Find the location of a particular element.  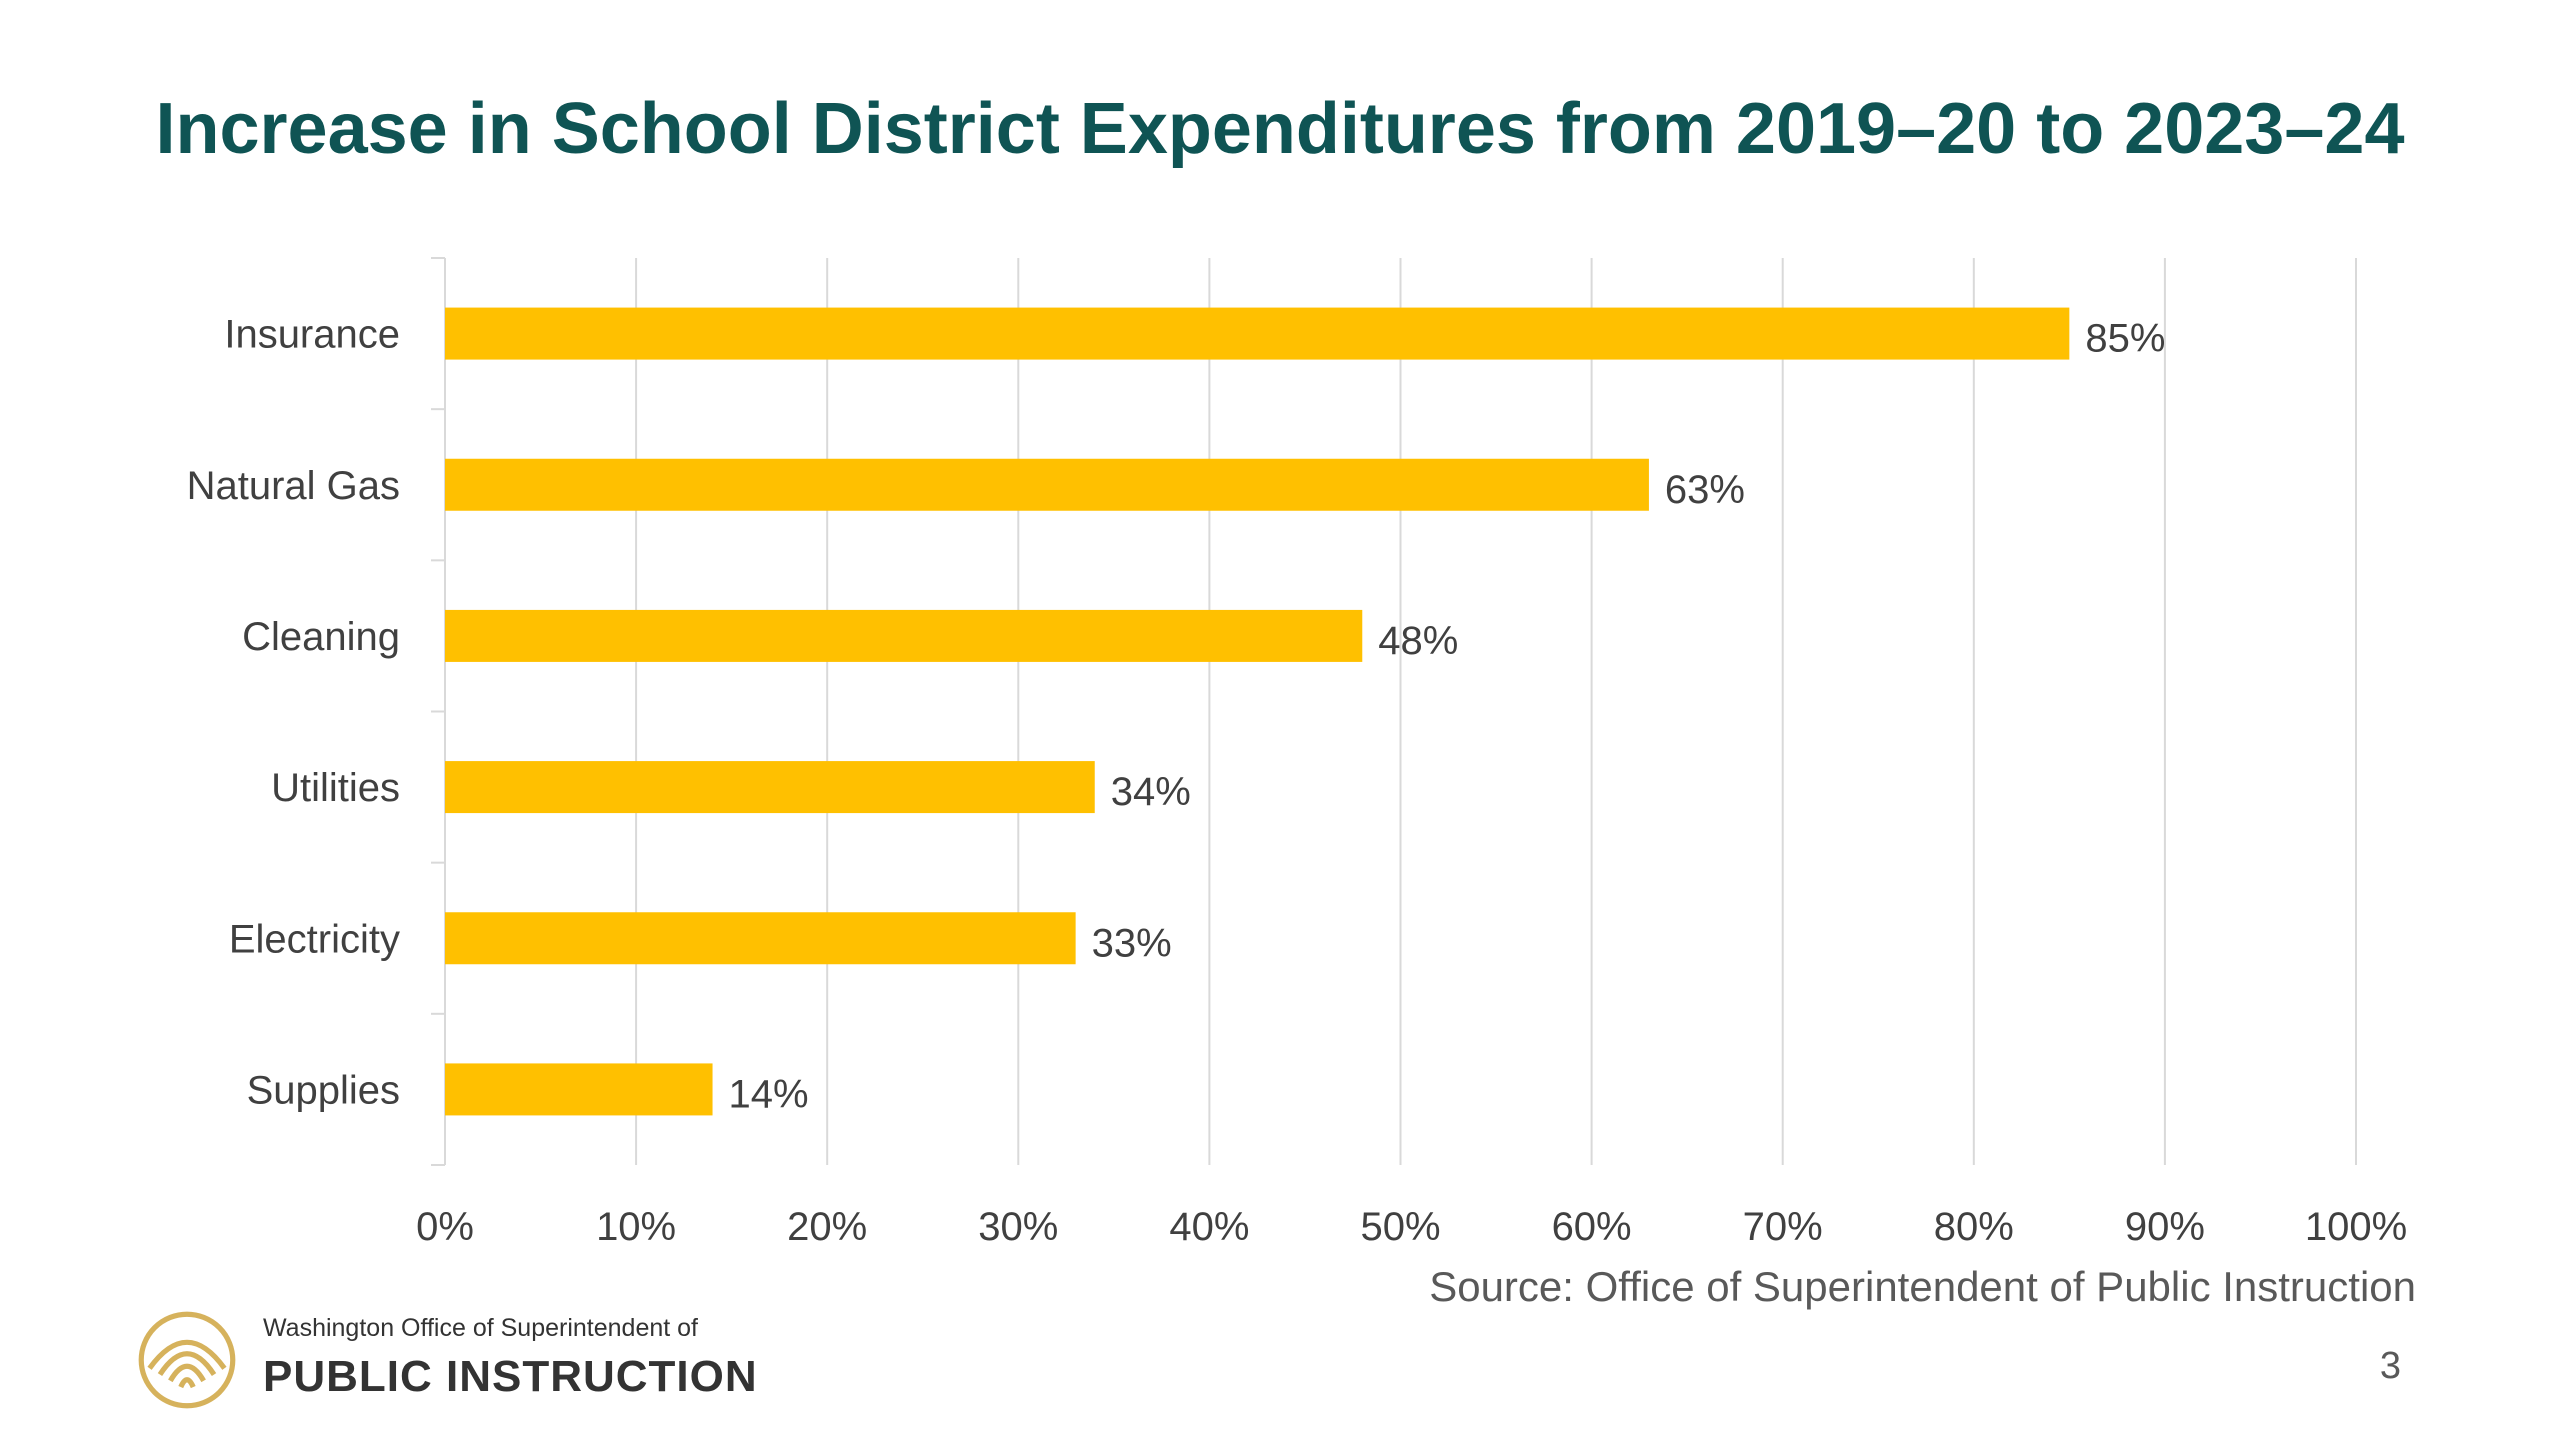

x-tick-label: 80% is located at coordinates (1974, 1227).